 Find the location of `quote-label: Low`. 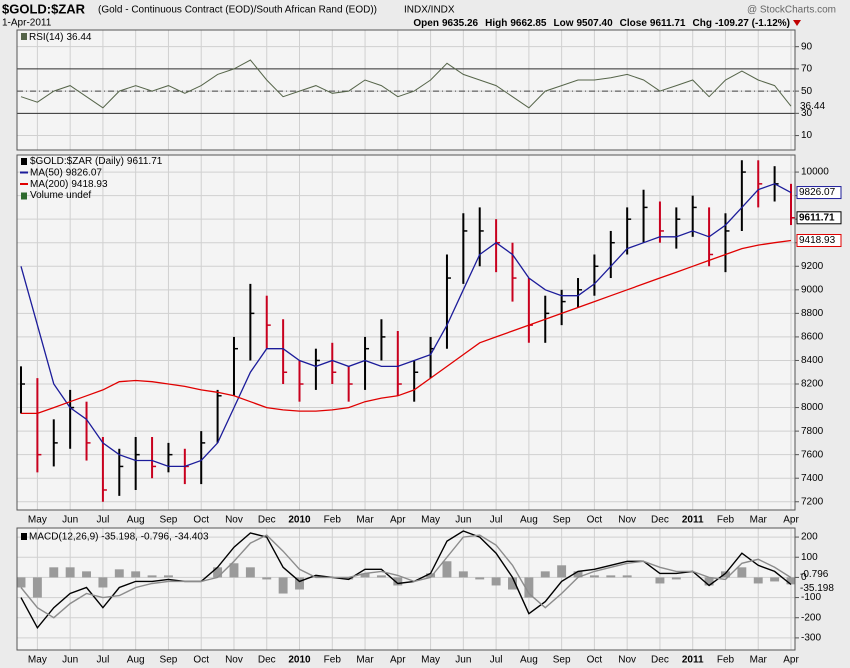

quote-label: Low is located at coordinates (564, 23).